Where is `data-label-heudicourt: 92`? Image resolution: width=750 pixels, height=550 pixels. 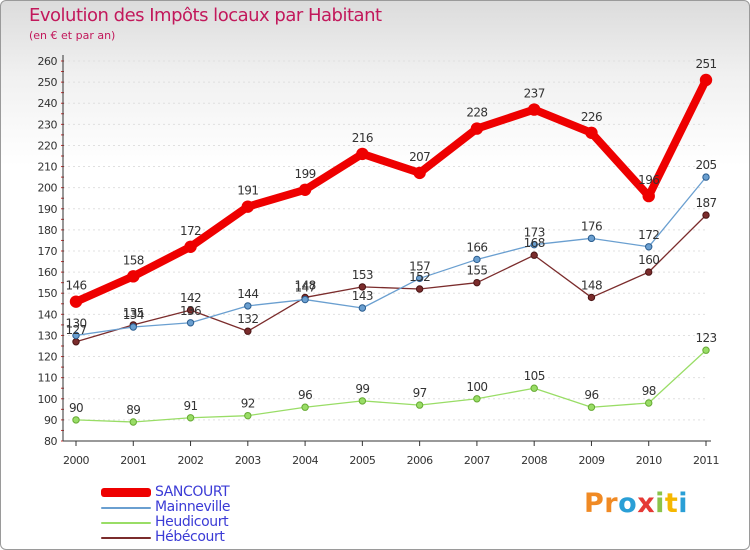
data-label-heudicourt: 92 is located at coordinates (248, 404).